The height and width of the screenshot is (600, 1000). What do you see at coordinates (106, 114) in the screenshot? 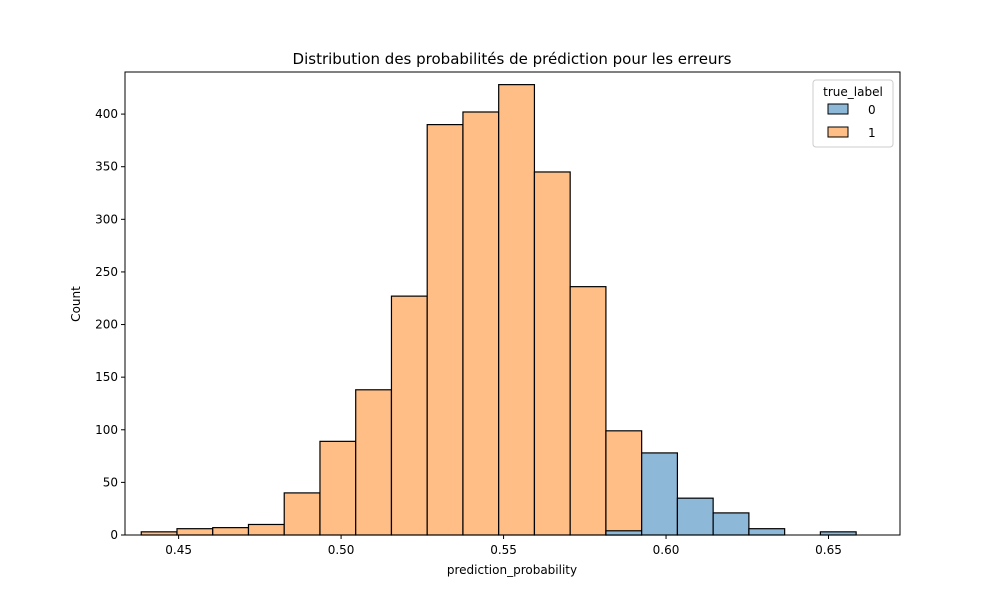
I see `y-tick-label: 400` at bounding box center [106, 114].